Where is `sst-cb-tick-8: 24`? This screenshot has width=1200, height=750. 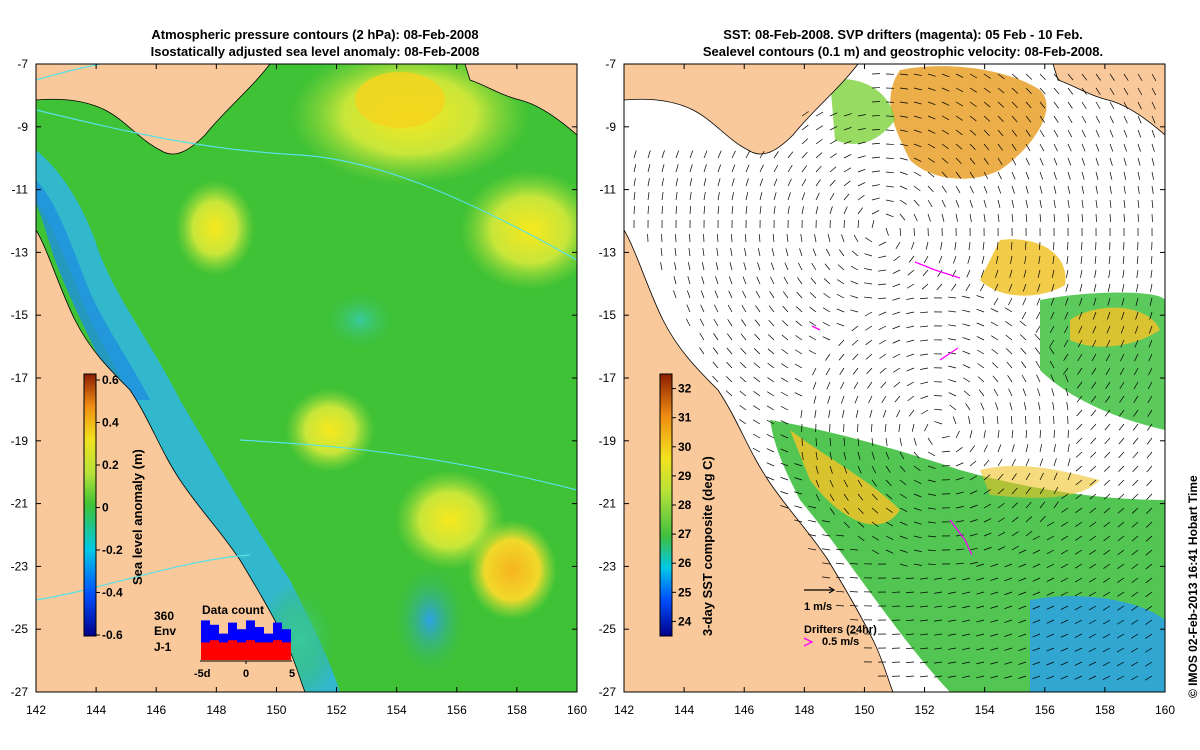 sst-cb-tick-8: 24 is located at coordinates (685, 621).